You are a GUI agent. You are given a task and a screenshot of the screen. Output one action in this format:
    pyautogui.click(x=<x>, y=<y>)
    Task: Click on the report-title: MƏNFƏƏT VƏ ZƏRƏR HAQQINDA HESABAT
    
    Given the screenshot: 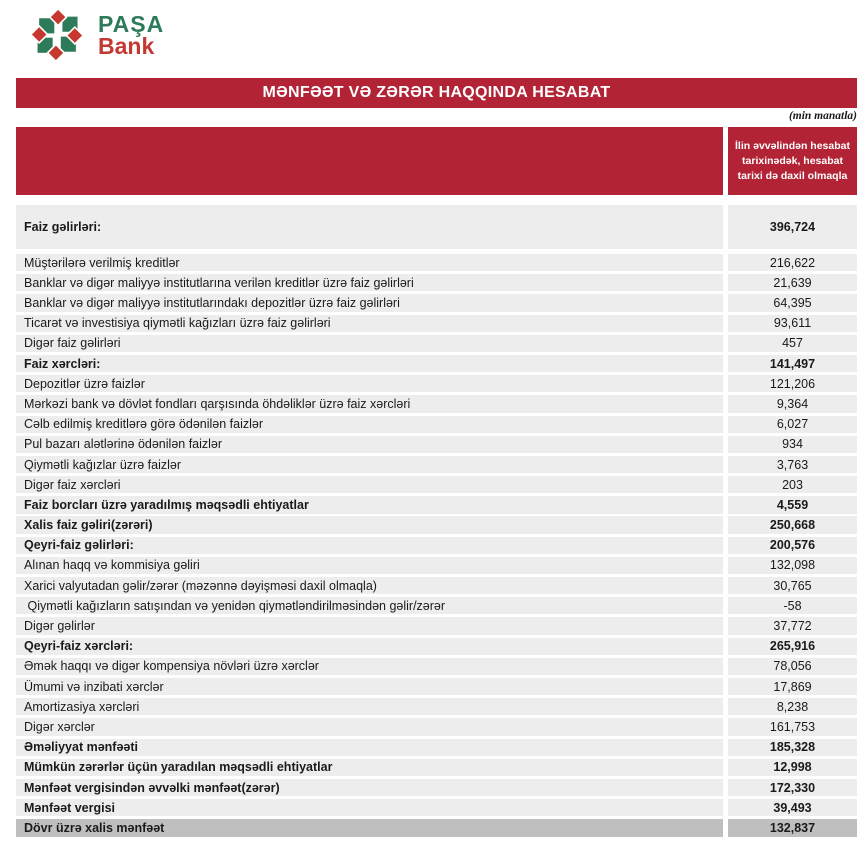 What is the action you would take?
    pyautogui.click(x=436, y=92)
    